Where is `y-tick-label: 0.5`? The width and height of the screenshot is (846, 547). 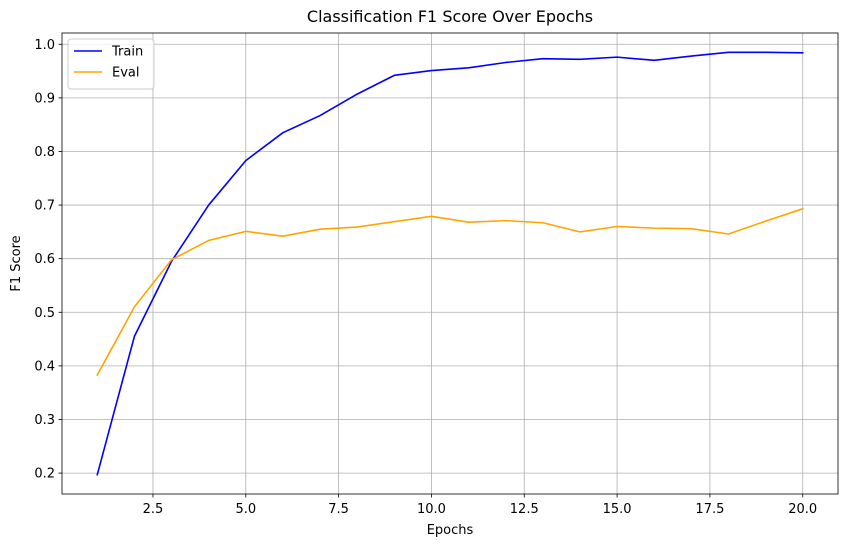
y-tick-label: 0.5 is located at coordinates (44, 313).